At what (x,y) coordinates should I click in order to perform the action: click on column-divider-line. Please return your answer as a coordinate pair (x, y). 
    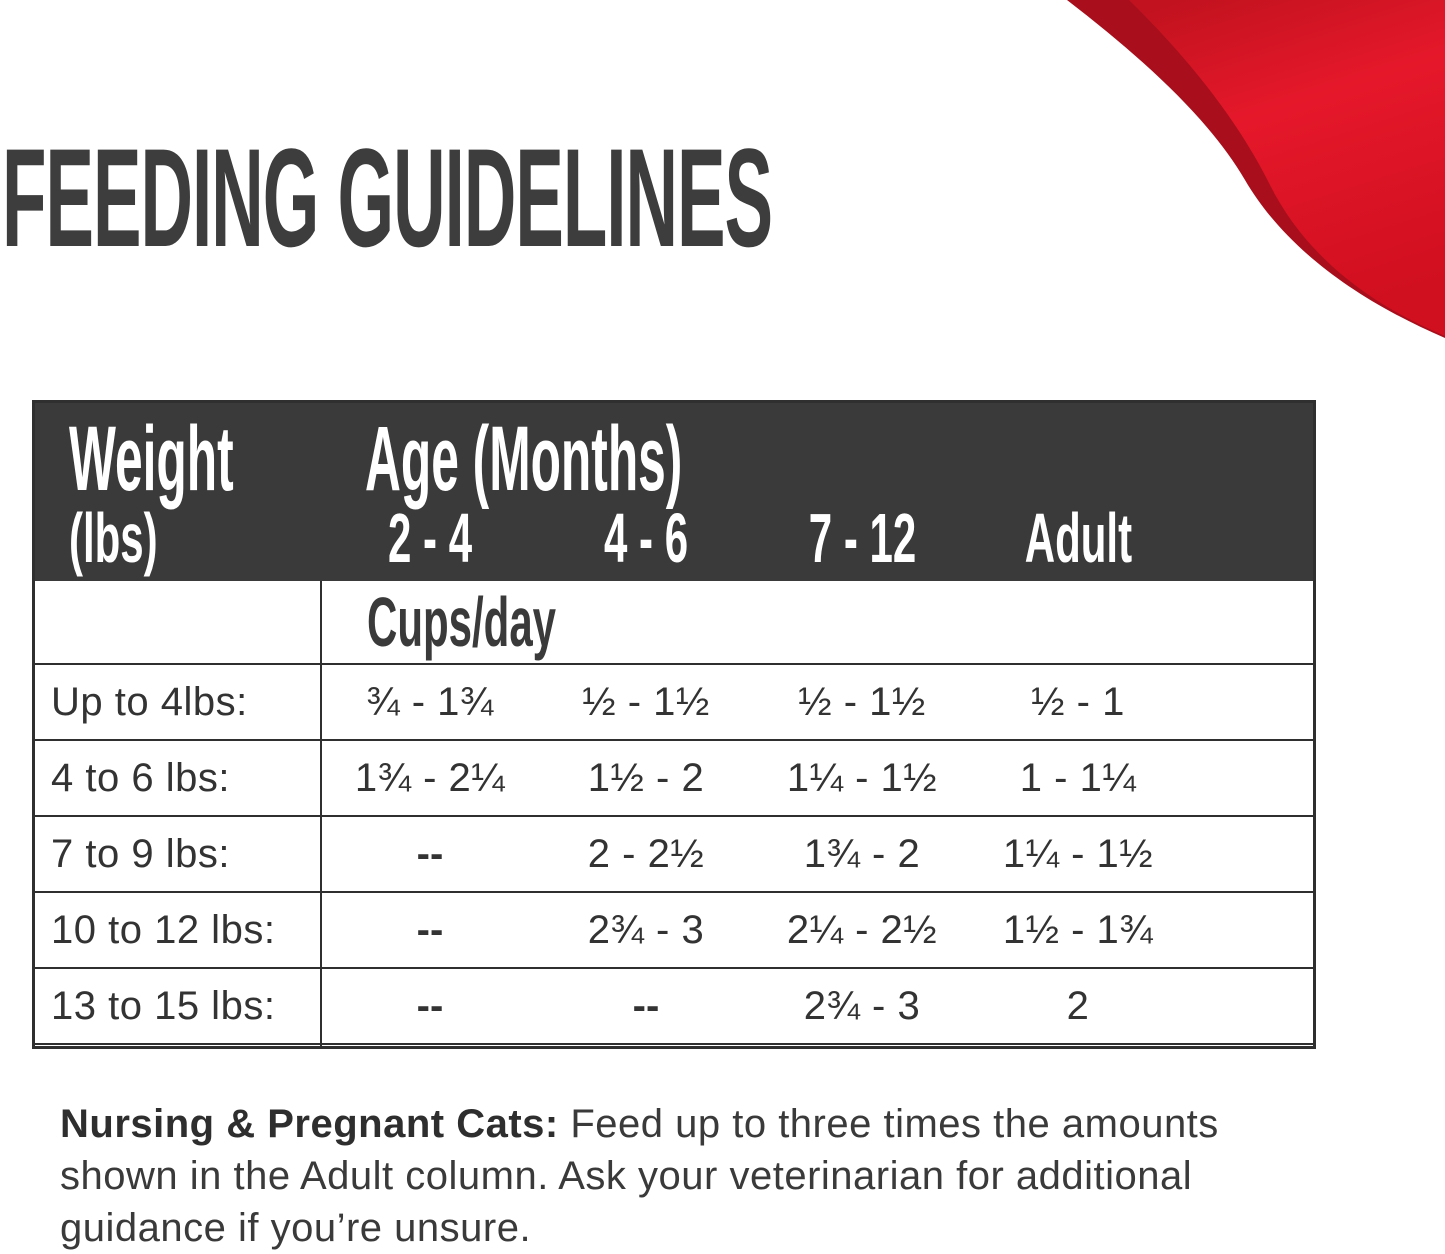
    Looking at the image, I should click on (321, 813).